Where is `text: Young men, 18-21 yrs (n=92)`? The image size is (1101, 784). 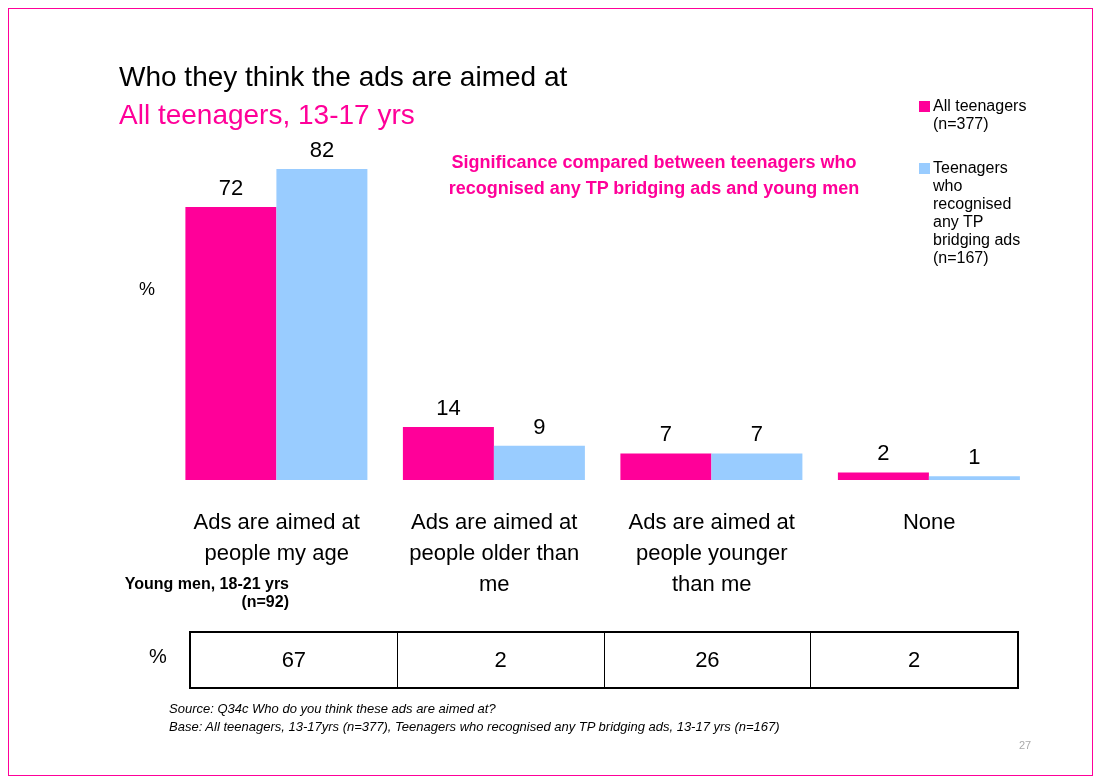
text: Young men, 18-21 yrs (n=92) is located at coordinates (206, 593).